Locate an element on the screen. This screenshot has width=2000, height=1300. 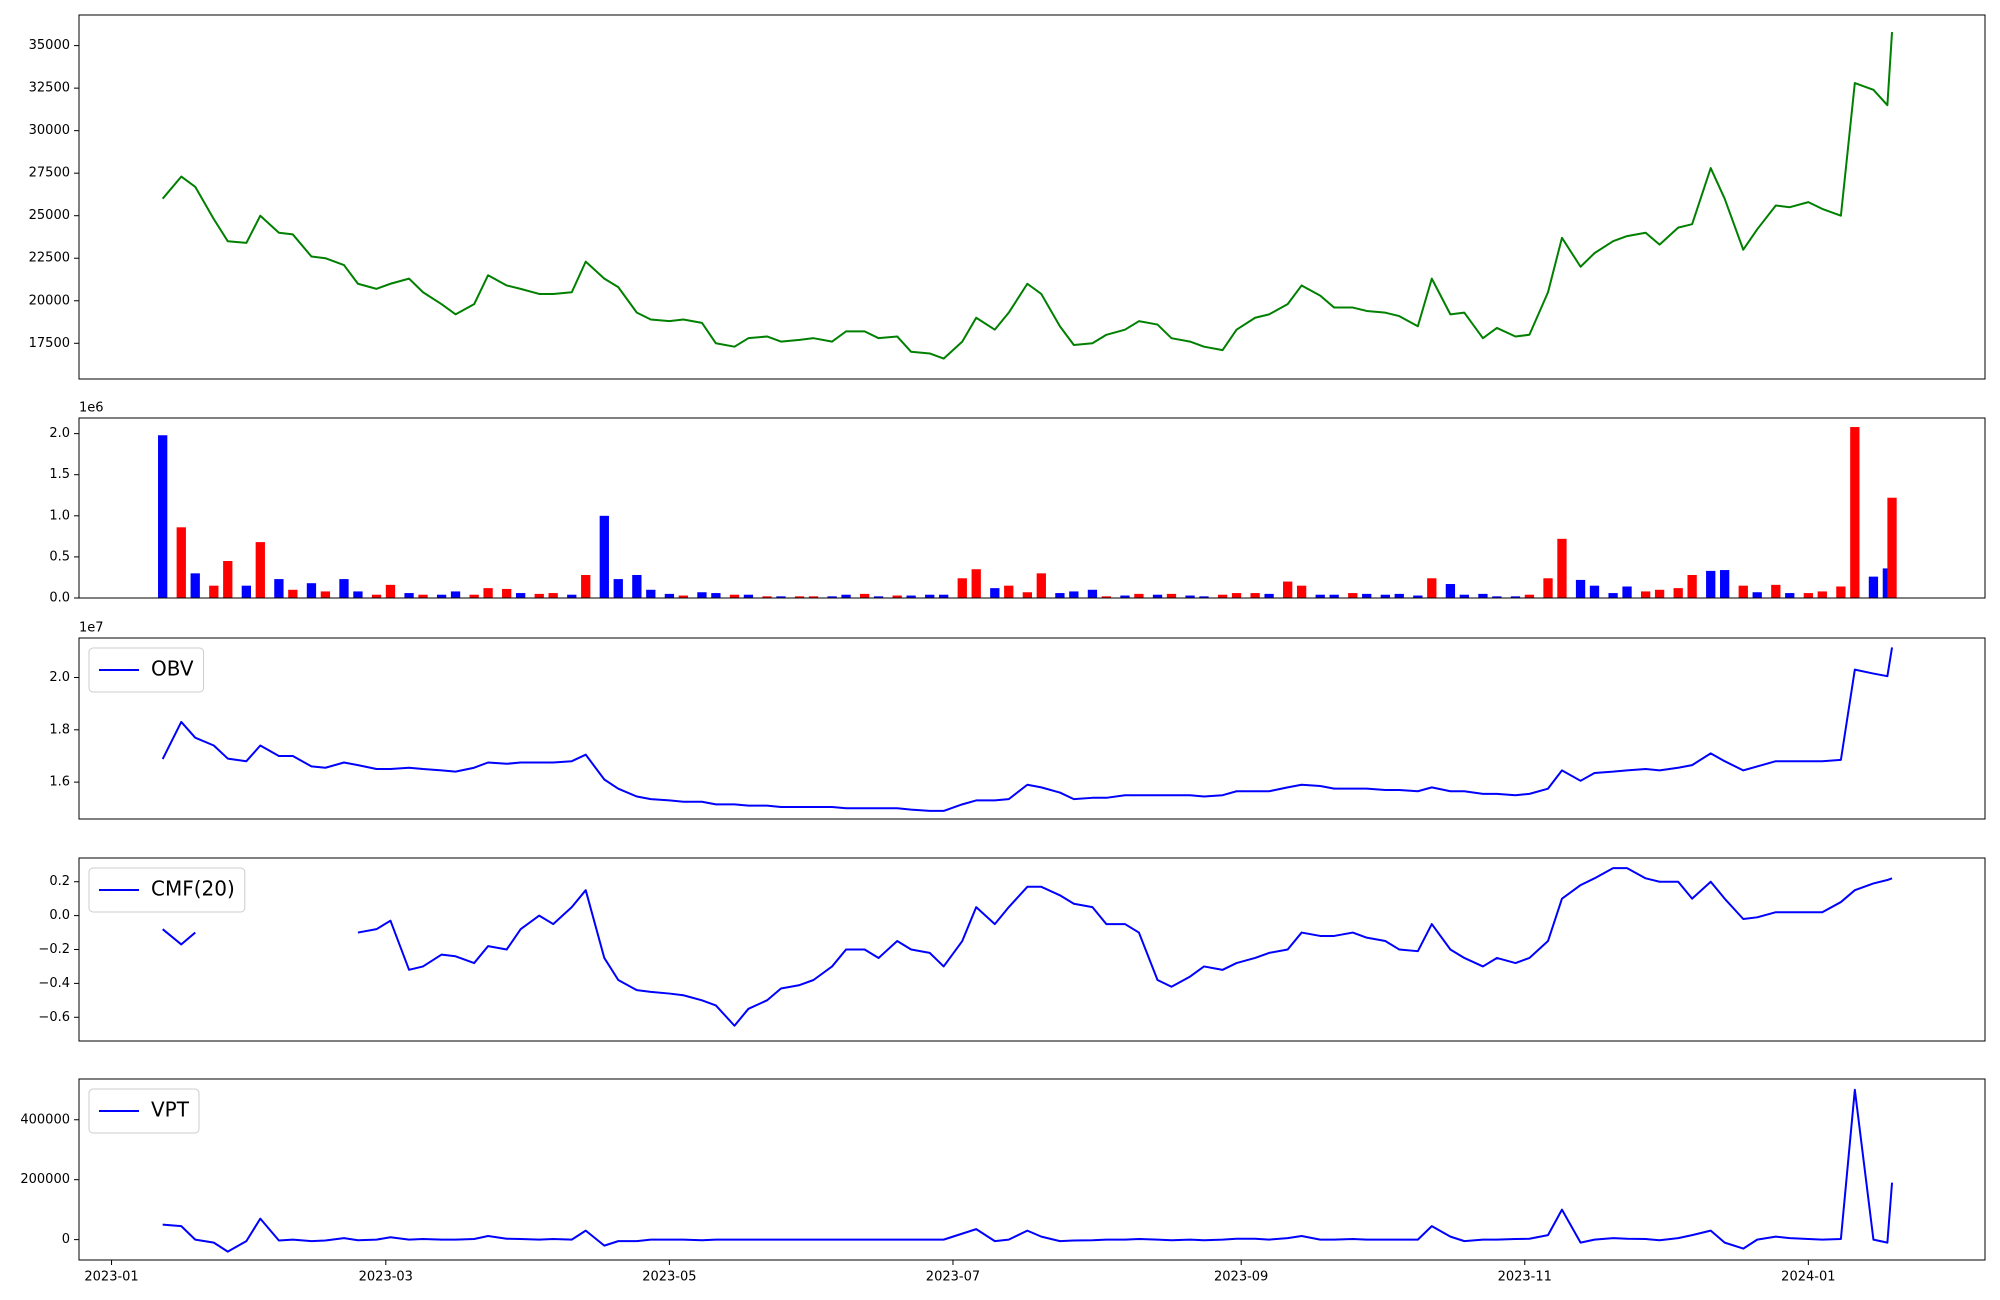
series-line is located at coordinates (1027, 729).